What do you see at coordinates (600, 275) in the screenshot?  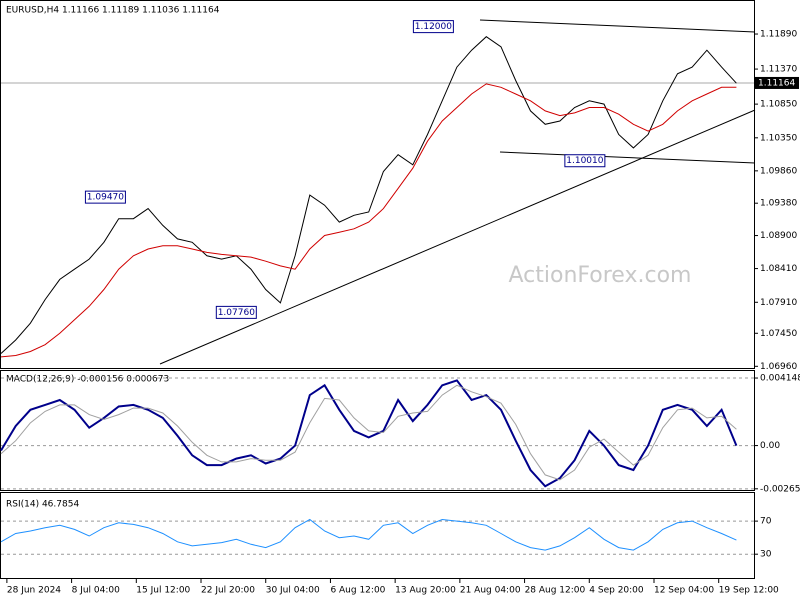 I see `watermark: ActionForex.com` at bounding box center [600, 275].